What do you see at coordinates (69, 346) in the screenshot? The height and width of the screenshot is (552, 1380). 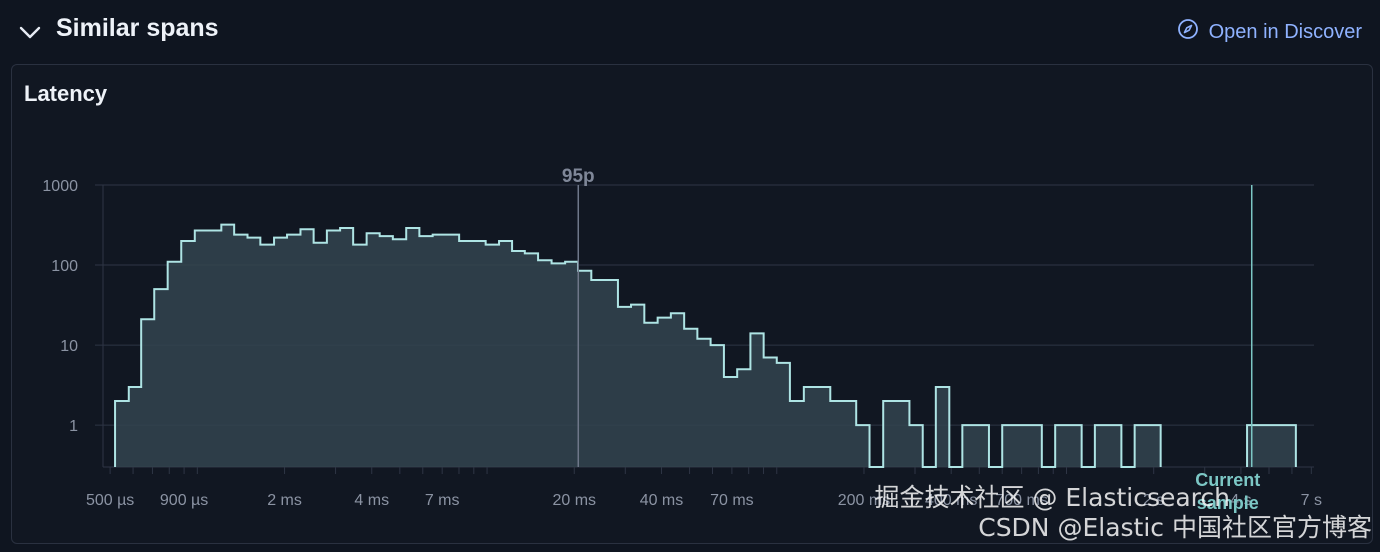 I see `y-tick-label: 10` at bounding box center [69, 346].